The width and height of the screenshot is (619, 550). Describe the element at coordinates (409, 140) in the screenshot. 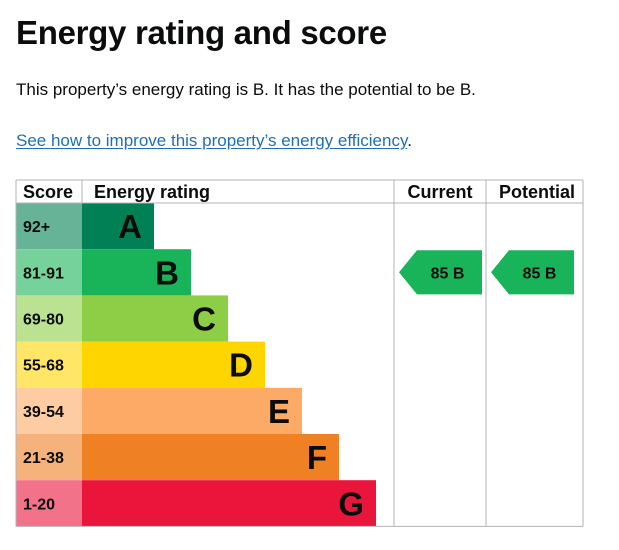

I see `link-suffix: .` at that location.